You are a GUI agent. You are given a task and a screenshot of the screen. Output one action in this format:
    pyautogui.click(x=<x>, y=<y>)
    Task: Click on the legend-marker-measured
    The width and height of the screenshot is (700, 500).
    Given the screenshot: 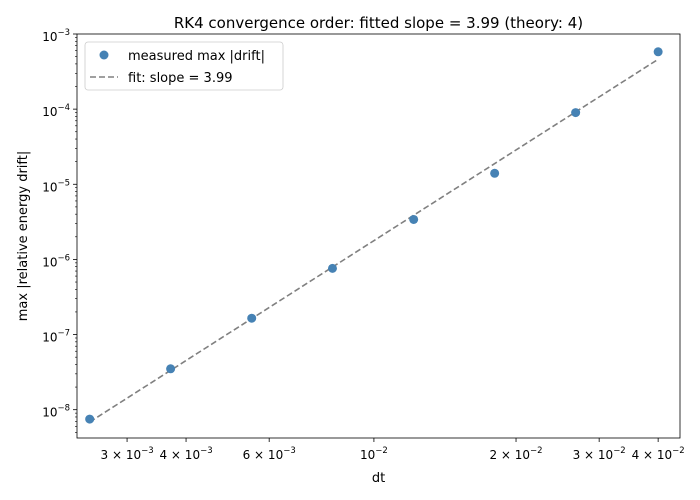 What is the action you would take?
    pyautogui.click(x=104, y=55)
    